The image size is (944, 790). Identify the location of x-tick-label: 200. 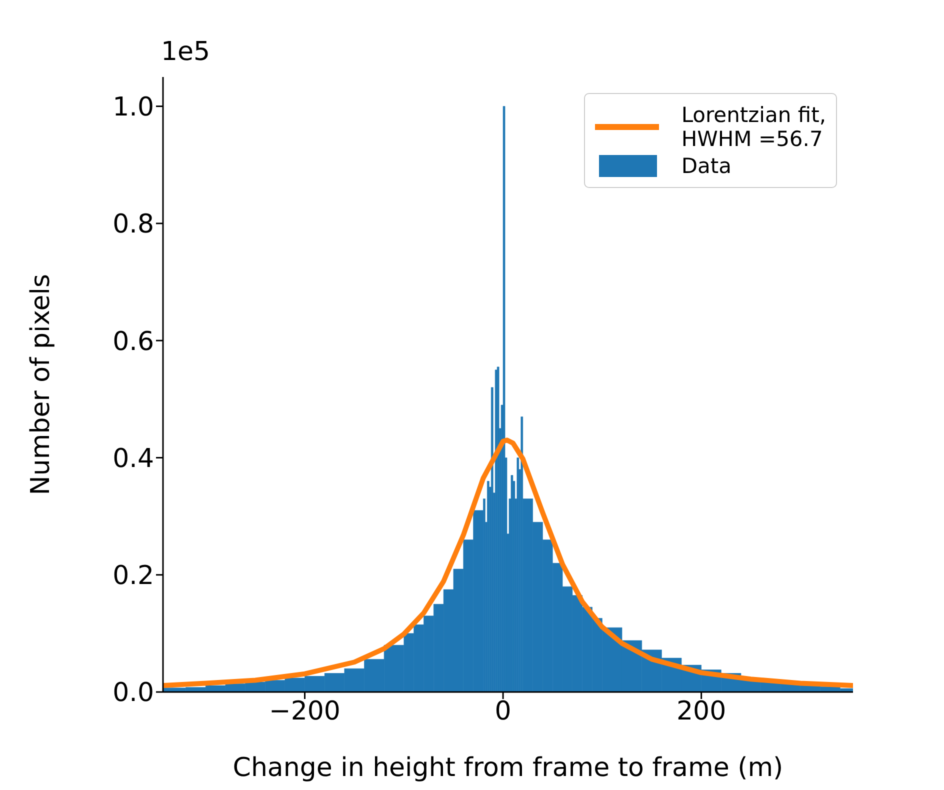
(701, 711).